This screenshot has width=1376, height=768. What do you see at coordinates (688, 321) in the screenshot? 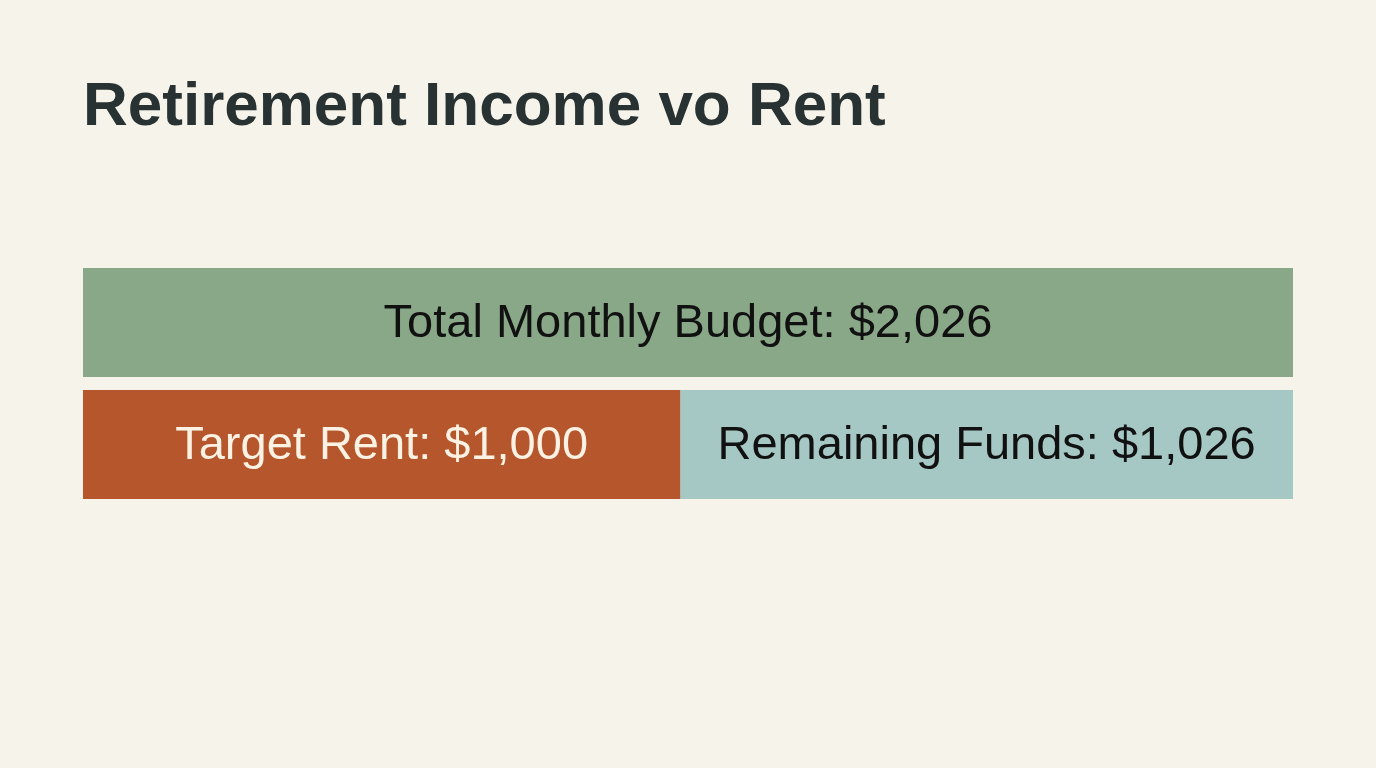
I see `data-label: Total Monthly Budget: $2,026` at bounding box center [688, 321].